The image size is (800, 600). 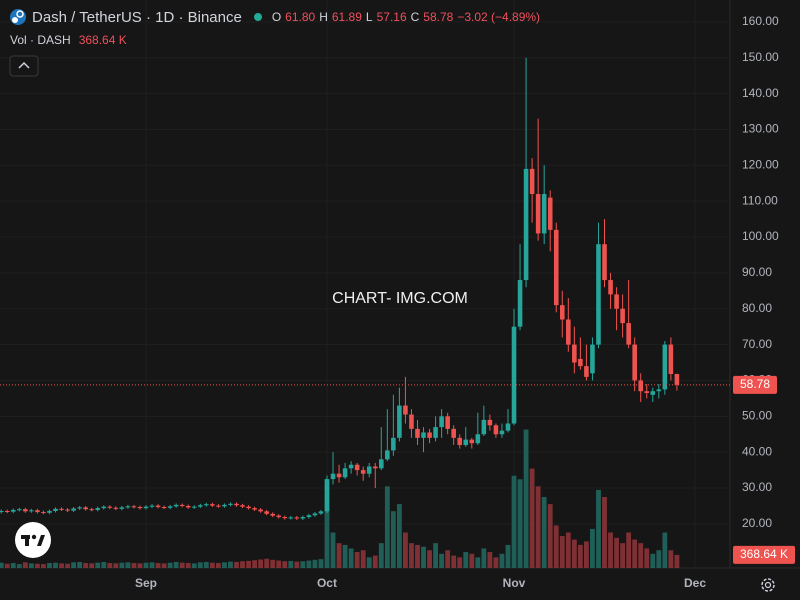 I want to click on ohlc-label: H, so click(x=323, y=17).